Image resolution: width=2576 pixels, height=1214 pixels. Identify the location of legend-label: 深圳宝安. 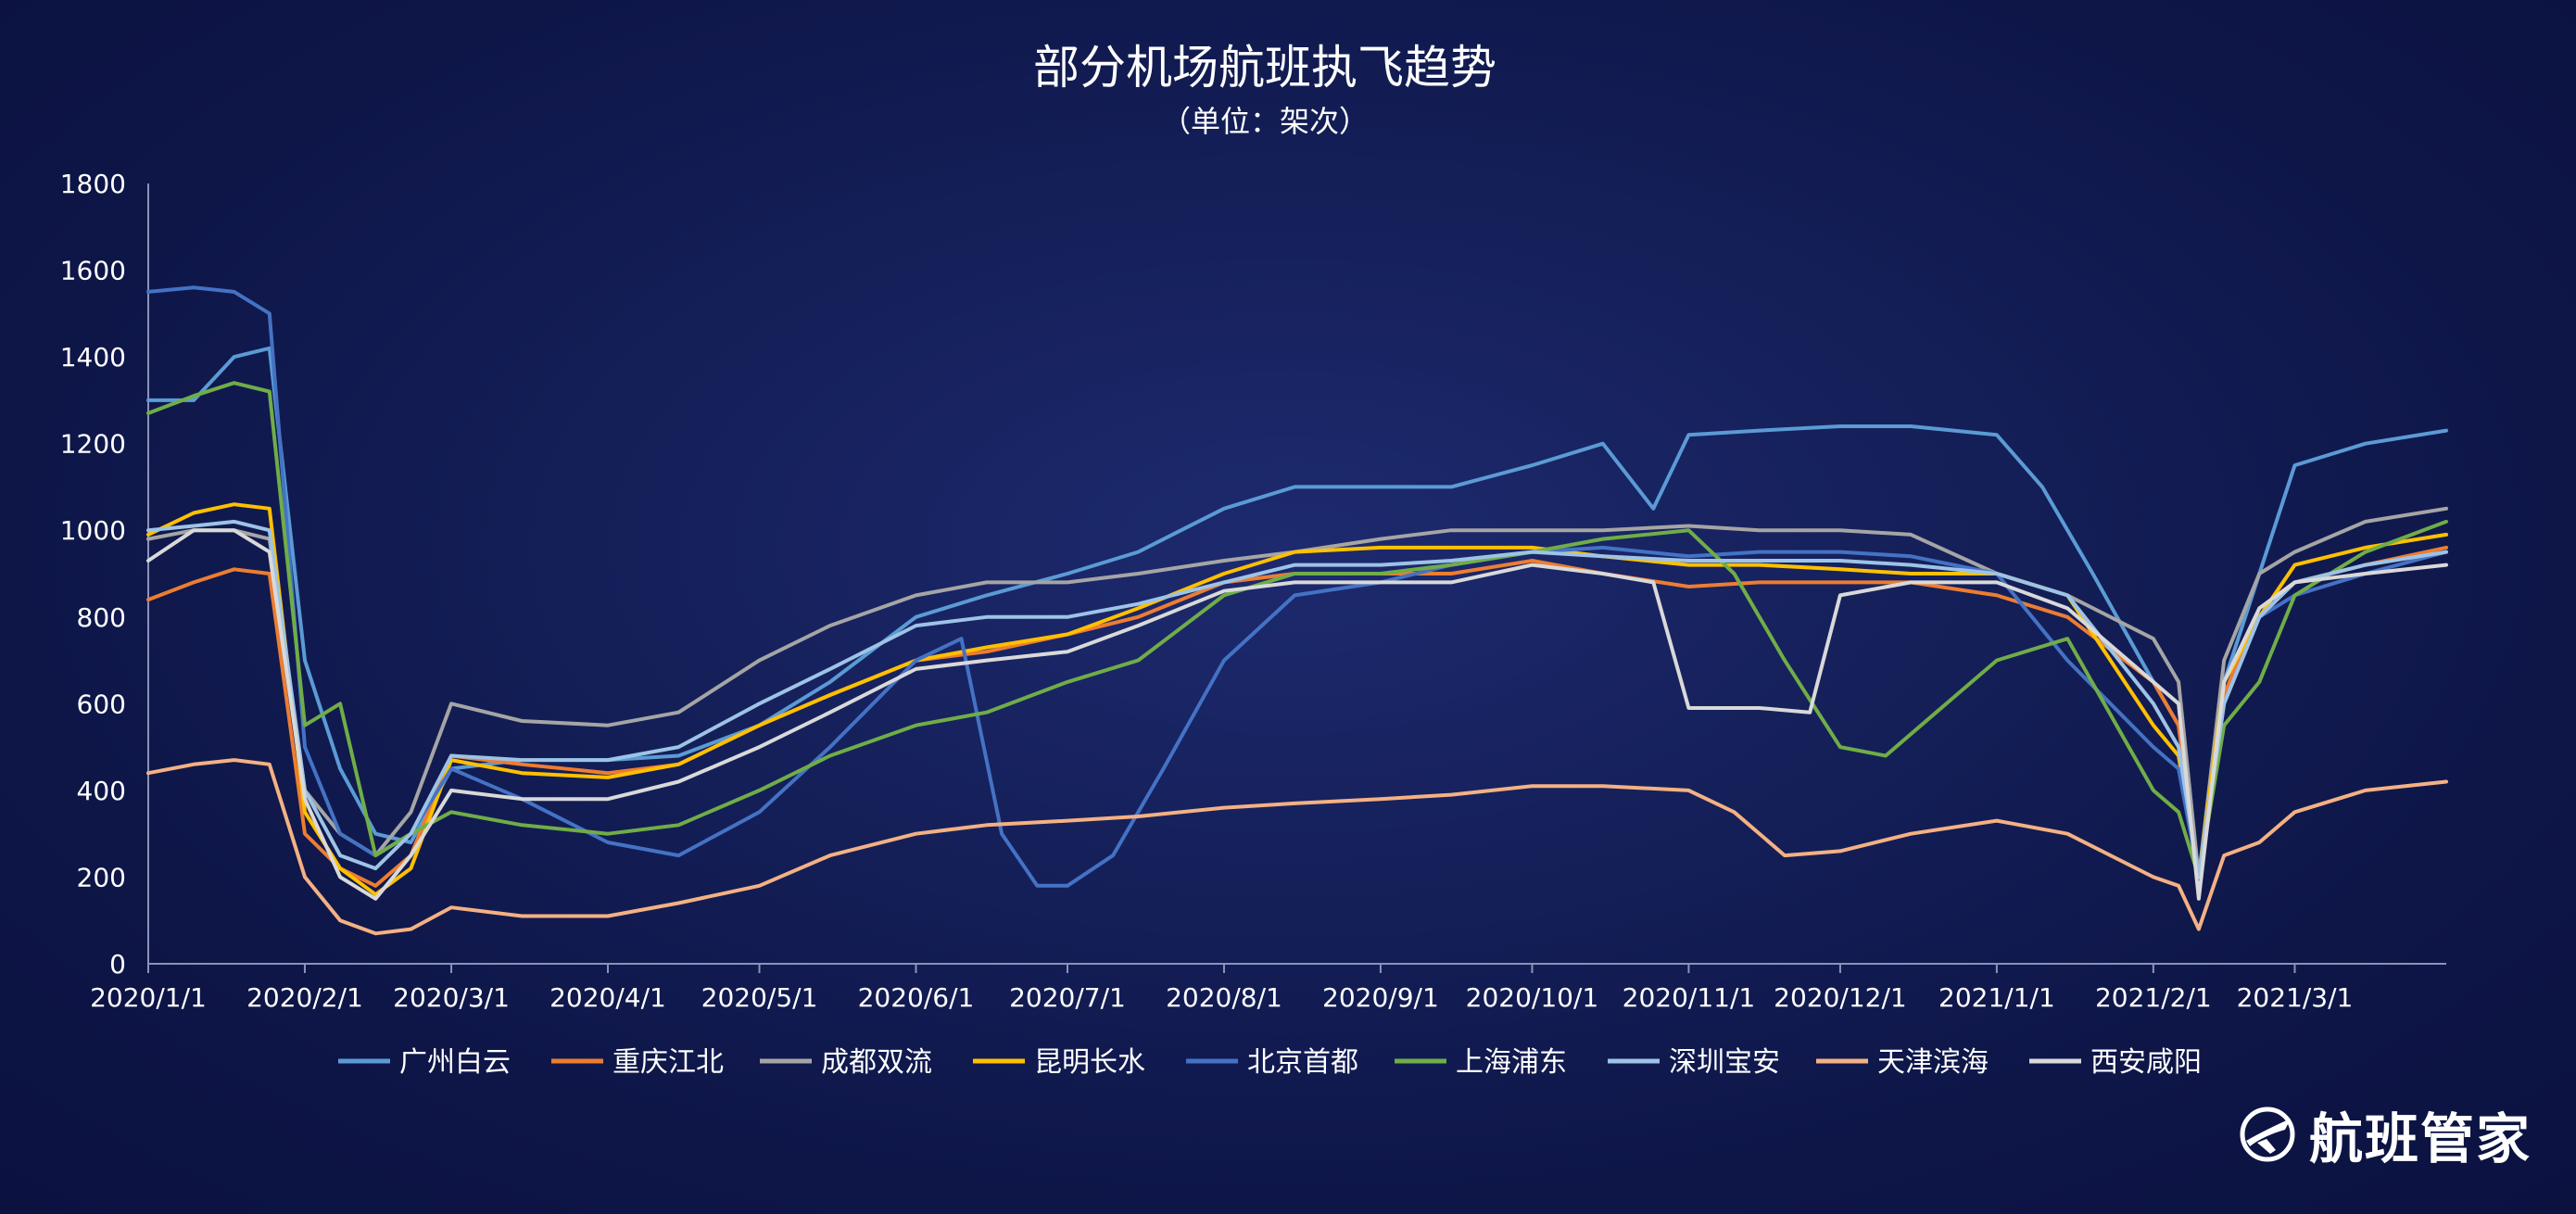
(1724, 1062).